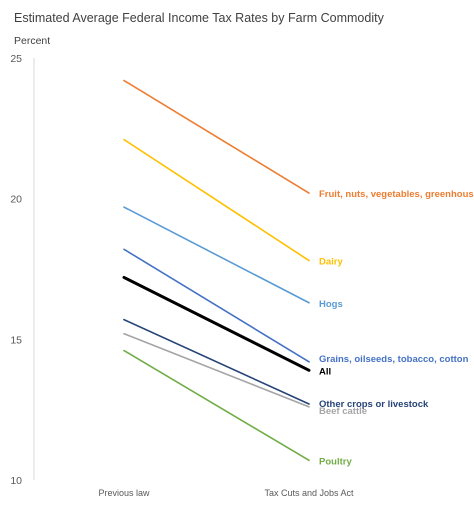 The width and height of the screenshot is (474, 508). Describe the element at coordinates (16, 340) in the screenshot. I see `y-tick-label: 15` at that location.